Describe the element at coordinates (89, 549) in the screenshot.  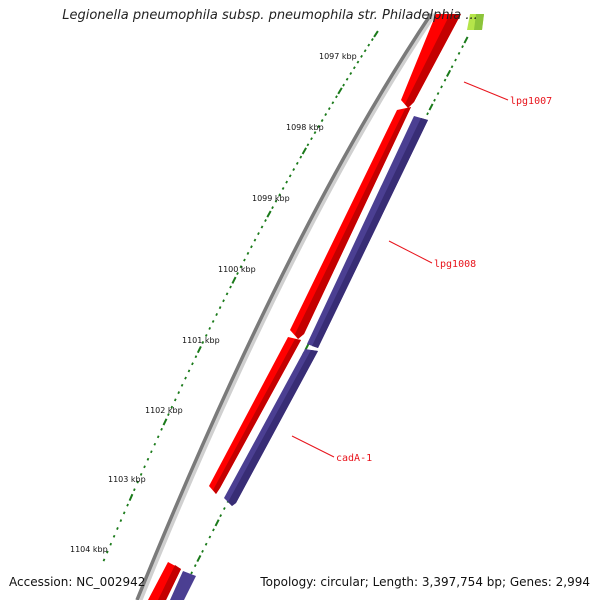
I see `tick-label: 1104 kbp` at that location.